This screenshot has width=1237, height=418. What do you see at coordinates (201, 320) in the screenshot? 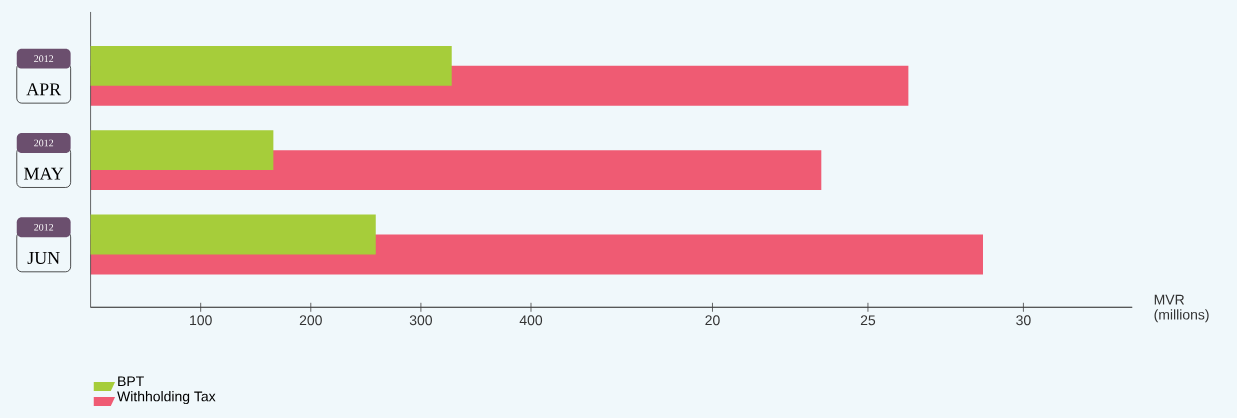
I see `x-tick-label: 100` at bounding box center [201, 320].